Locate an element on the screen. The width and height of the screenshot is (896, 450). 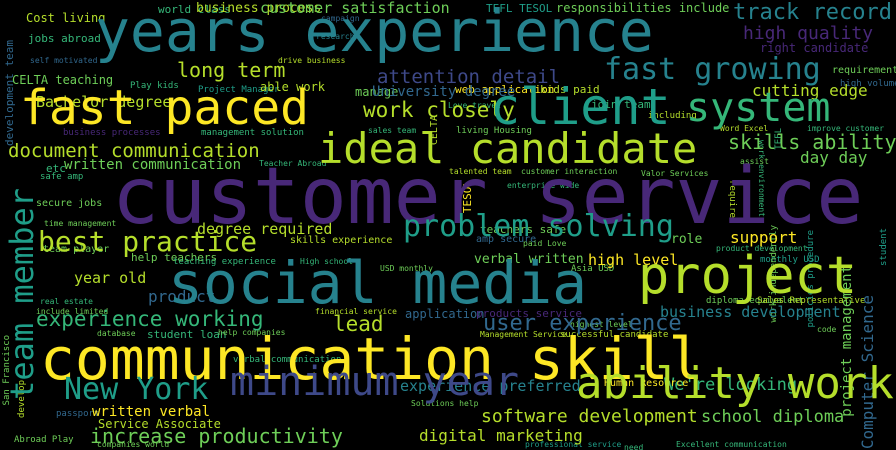
word-abroad-play: Abroad Play is located at coordinates (44, 440).